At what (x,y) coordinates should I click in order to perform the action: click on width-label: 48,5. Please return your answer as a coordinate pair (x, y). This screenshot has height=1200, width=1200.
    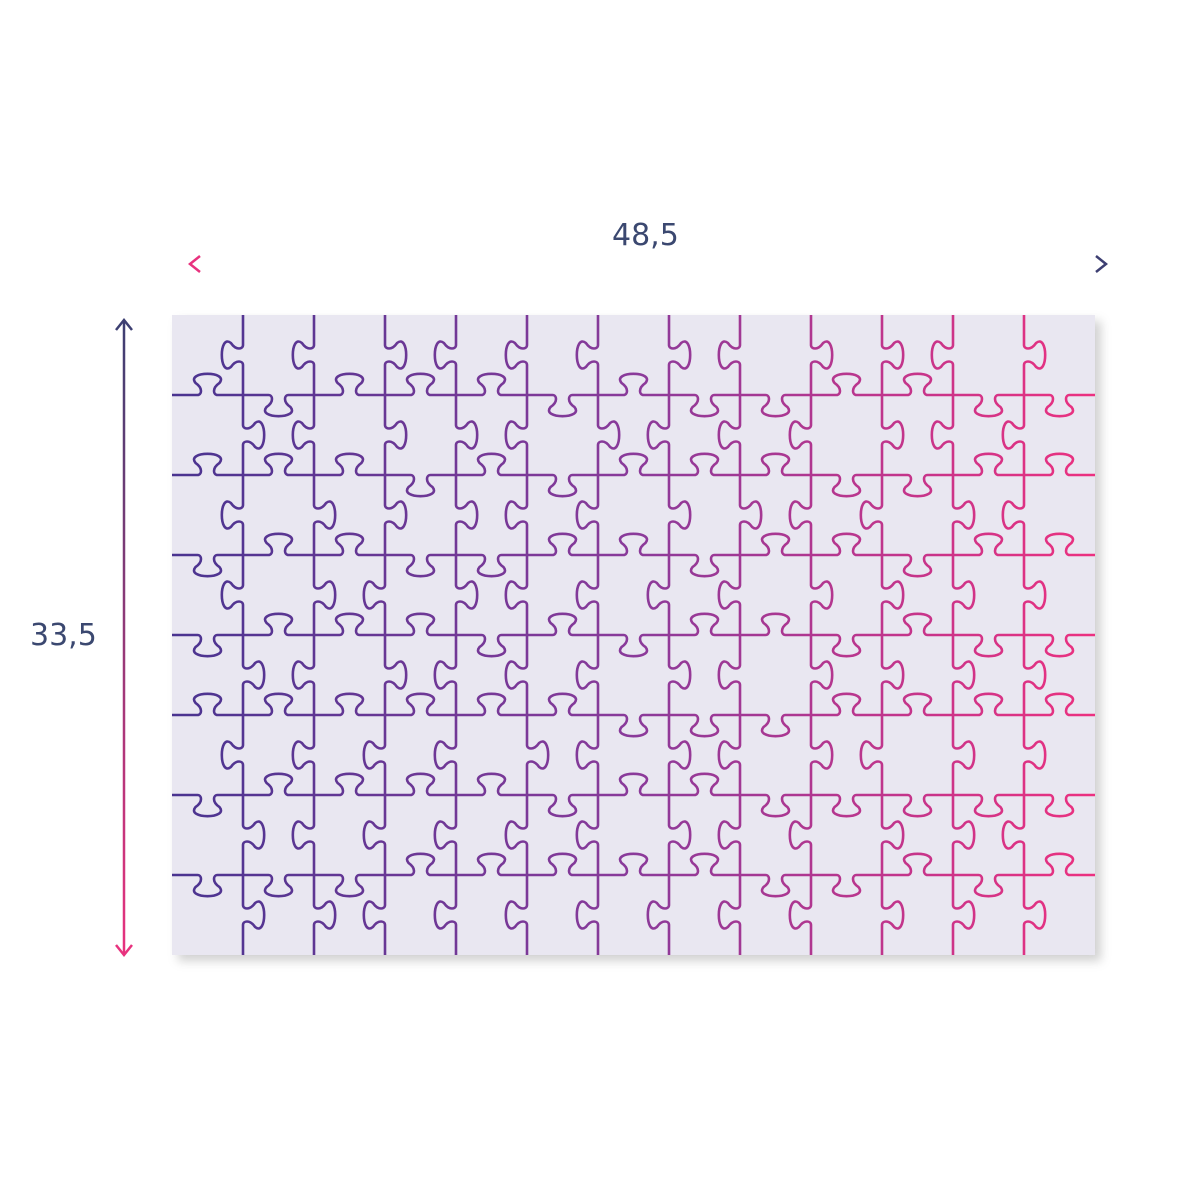
    Looking at the image, I should click on (645, 235).